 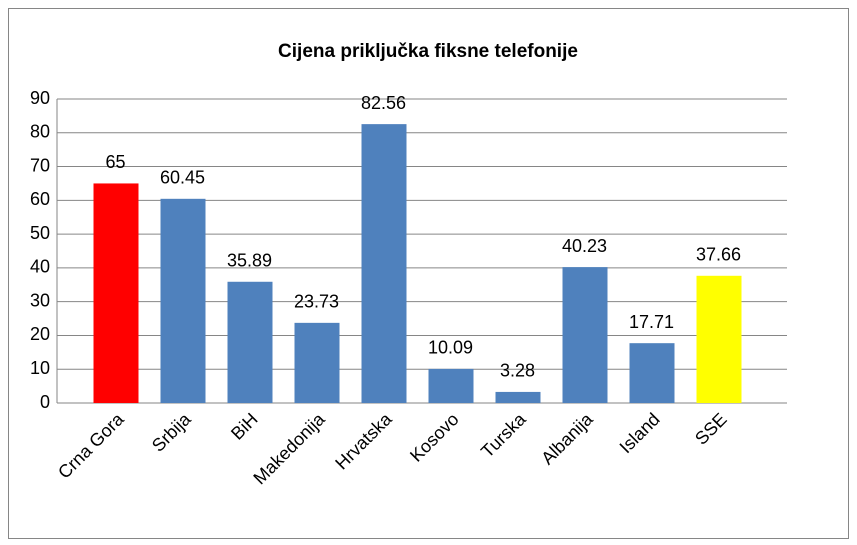 What do you see at coordinates (517, 371) in the screenshot?
I see `data-label: 3.28` at bounding box center [517, 371].